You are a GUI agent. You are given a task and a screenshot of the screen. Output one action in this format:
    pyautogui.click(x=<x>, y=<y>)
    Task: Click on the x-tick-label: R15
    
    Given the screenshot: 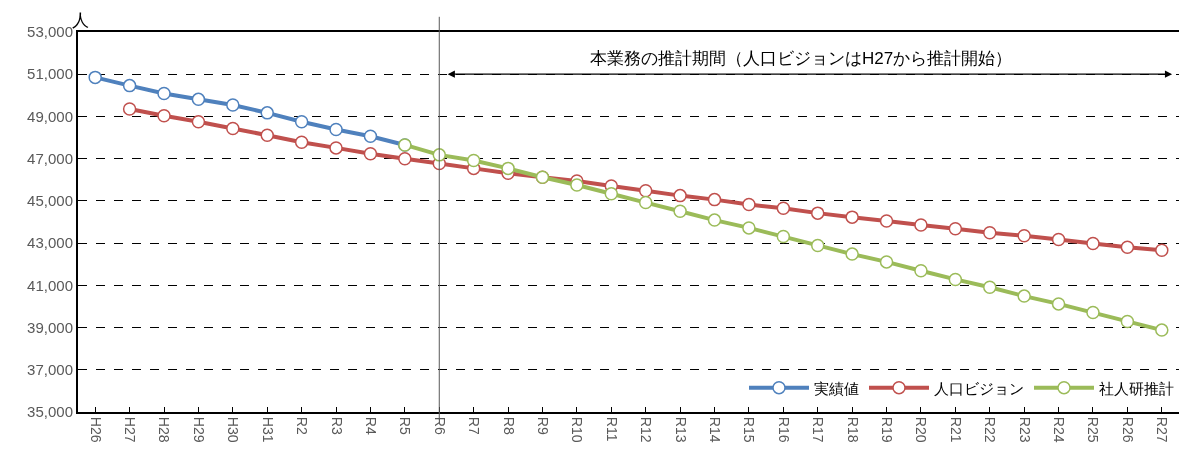 What is the action you would take?
    pyautogui.click(x=749, y=429)
    